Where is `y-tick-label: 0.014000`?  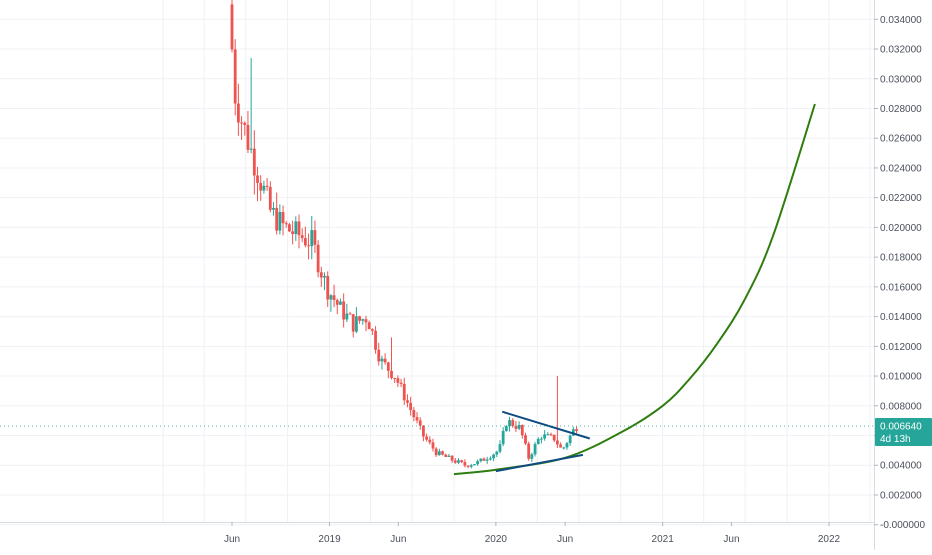
y-tick-label: 0.014000 is located at coordinates (901, 317).